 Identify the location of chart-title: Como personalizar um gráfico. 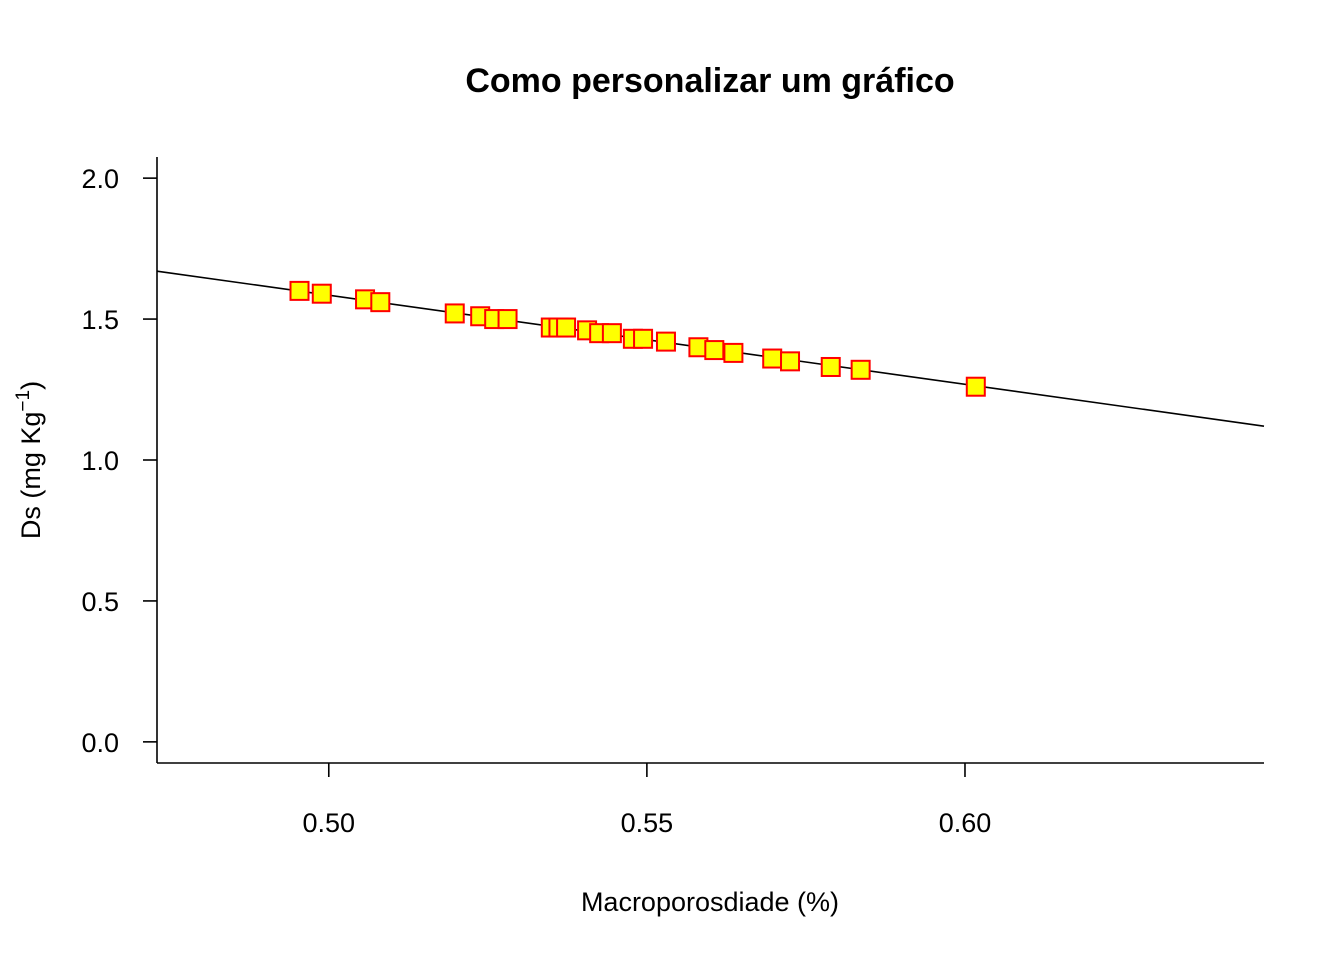
(709, 81).